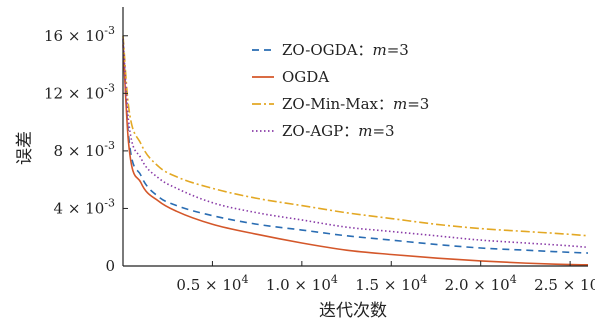  Describe the element at coordinates (110, 266) in the screenshot. I see `y-tick-label: 0` at that location.